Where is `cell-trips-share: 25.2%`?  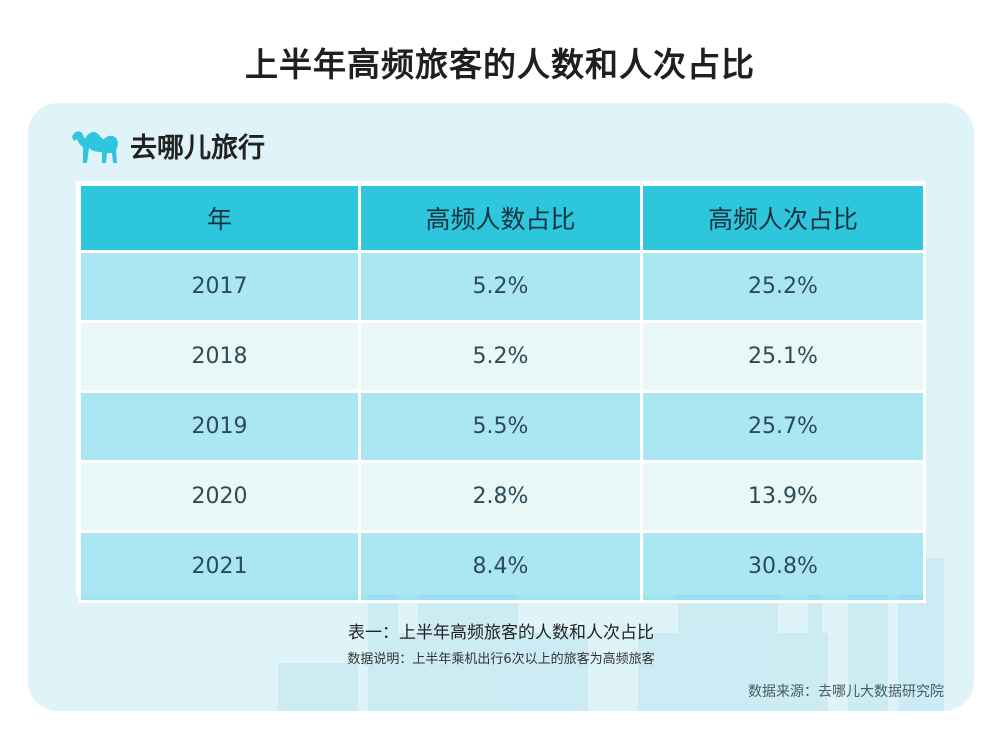 cell-trips-share: 25.2% is located at coordinates (783, 286).